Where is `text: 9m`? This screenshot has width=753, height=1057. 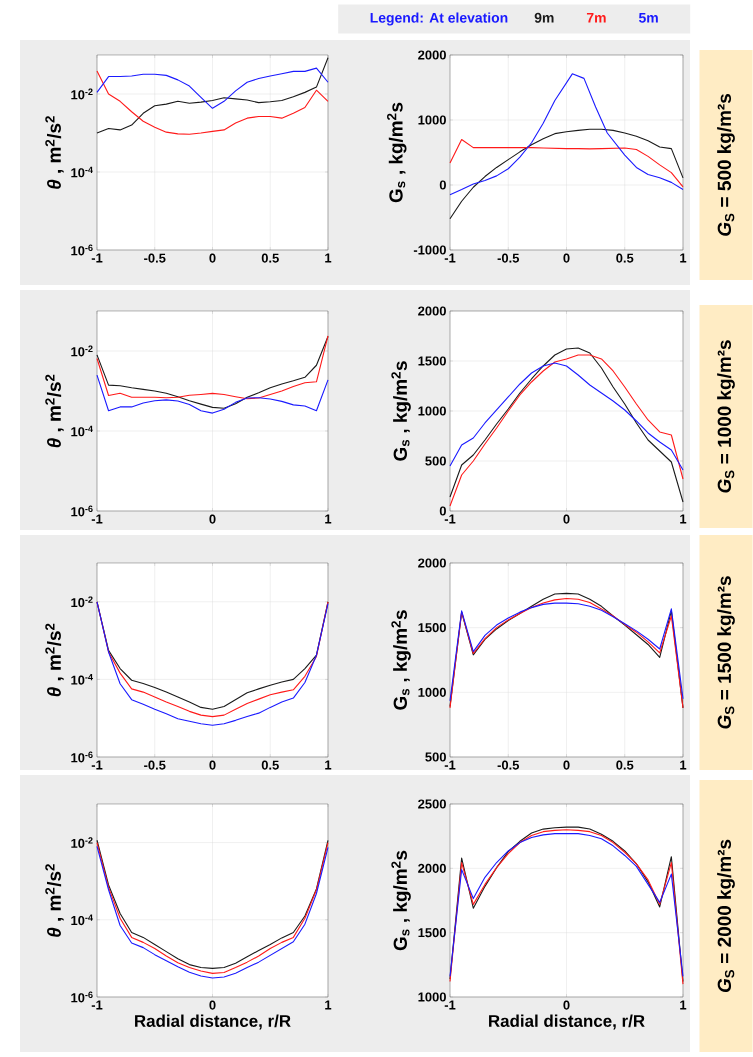 text: 9m is located at coordinates (544, 17).